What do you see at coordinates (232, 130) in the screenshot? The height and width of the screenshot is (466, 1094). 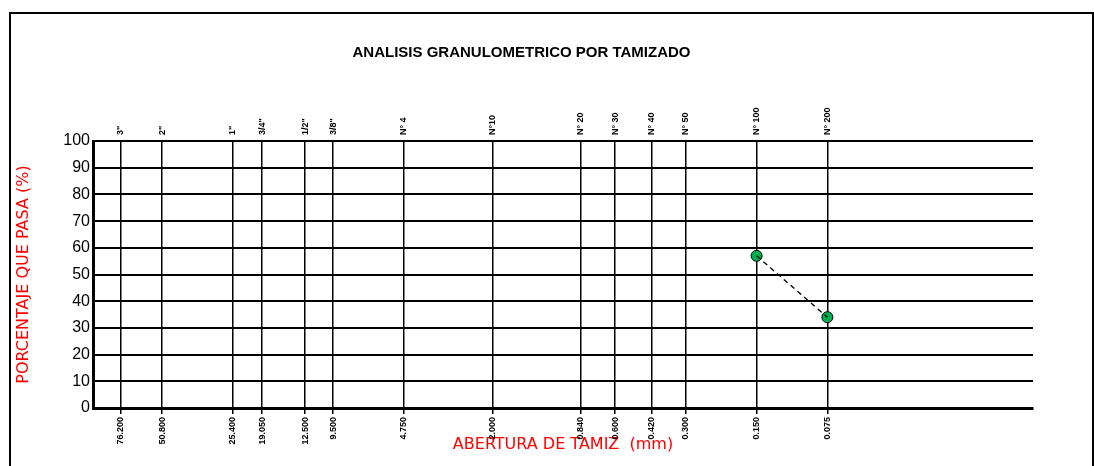 I see `text: 1"` at bounding box center [232, 130].